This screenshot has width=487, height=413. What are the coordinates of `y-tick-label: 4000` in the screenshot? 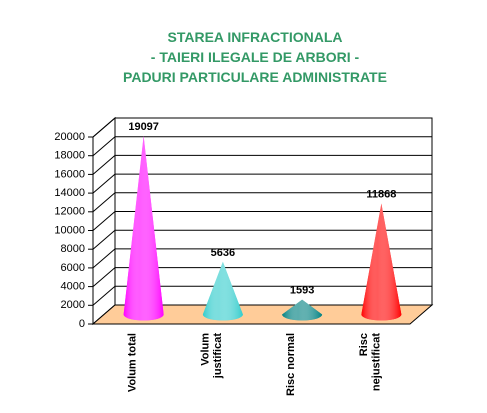 It's located at (73, 287).